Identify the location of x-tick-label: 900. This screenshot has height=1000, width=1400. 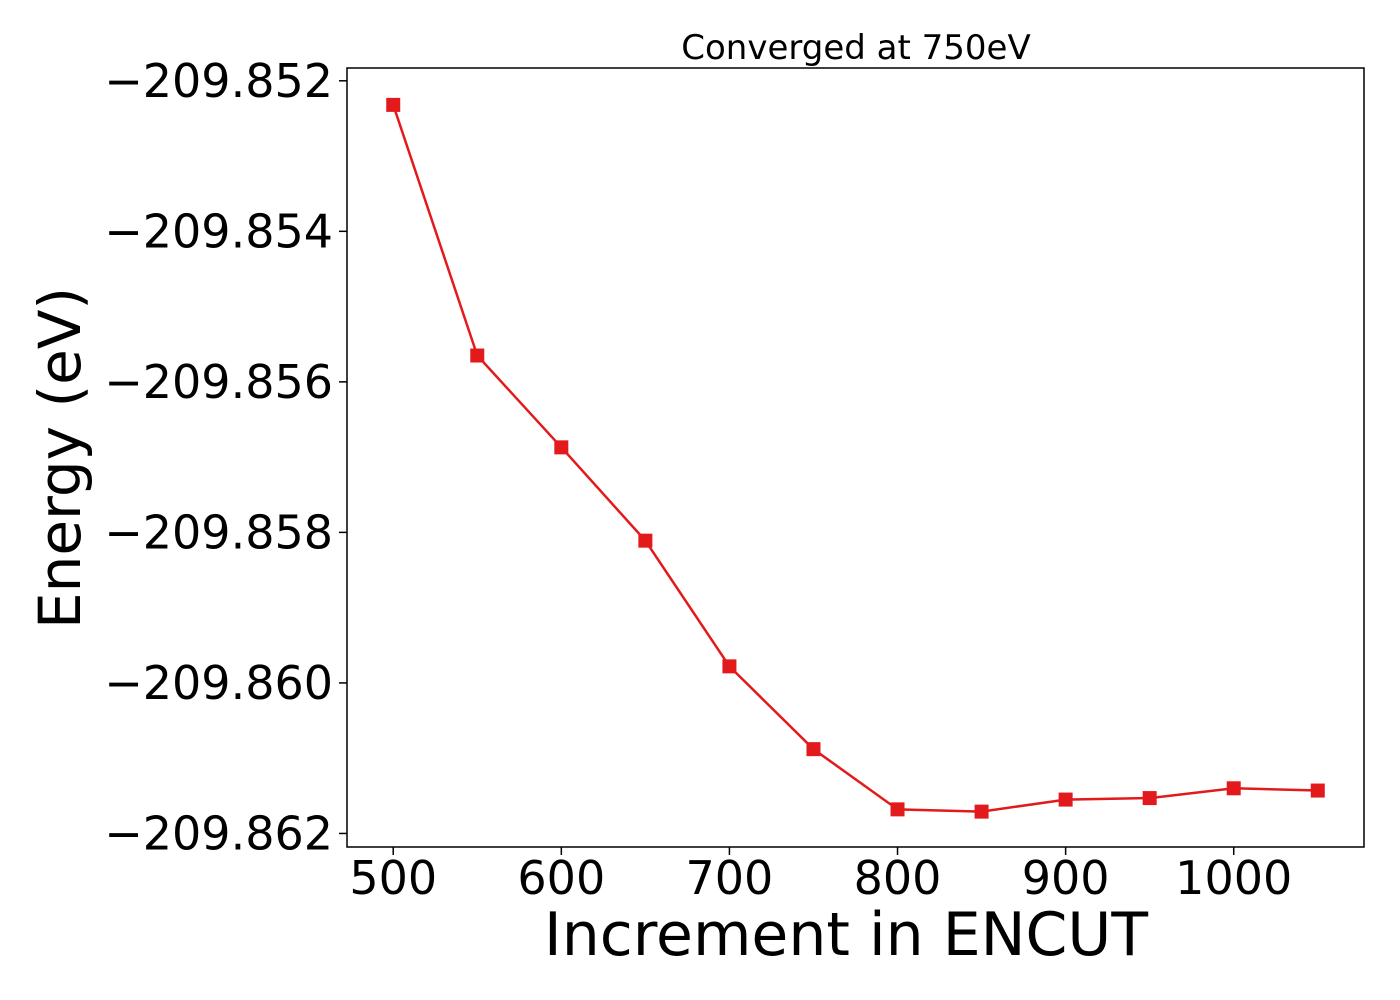
(1066, 878).